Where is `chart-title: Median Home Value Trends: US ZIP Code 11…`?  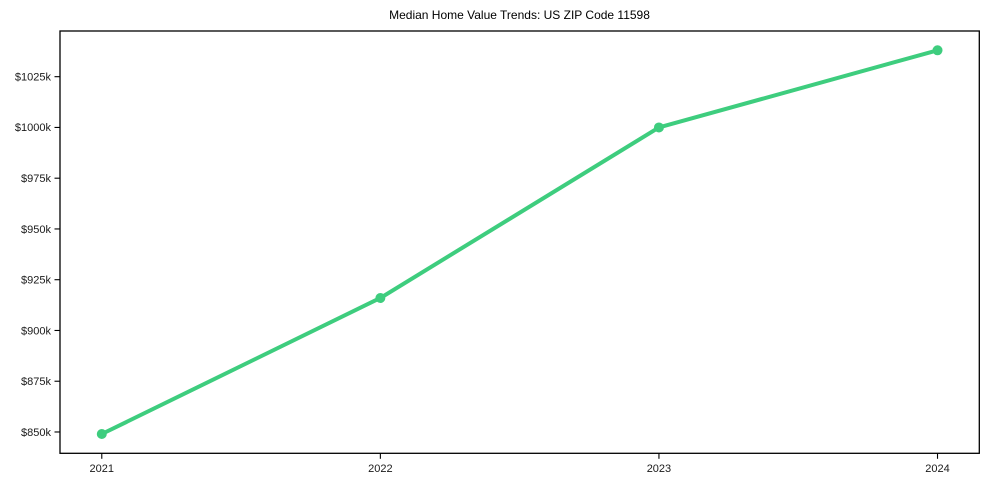 chart-title: Median Home Value Trends: US ZIP Code 11… is located at coordinates (519, 15).